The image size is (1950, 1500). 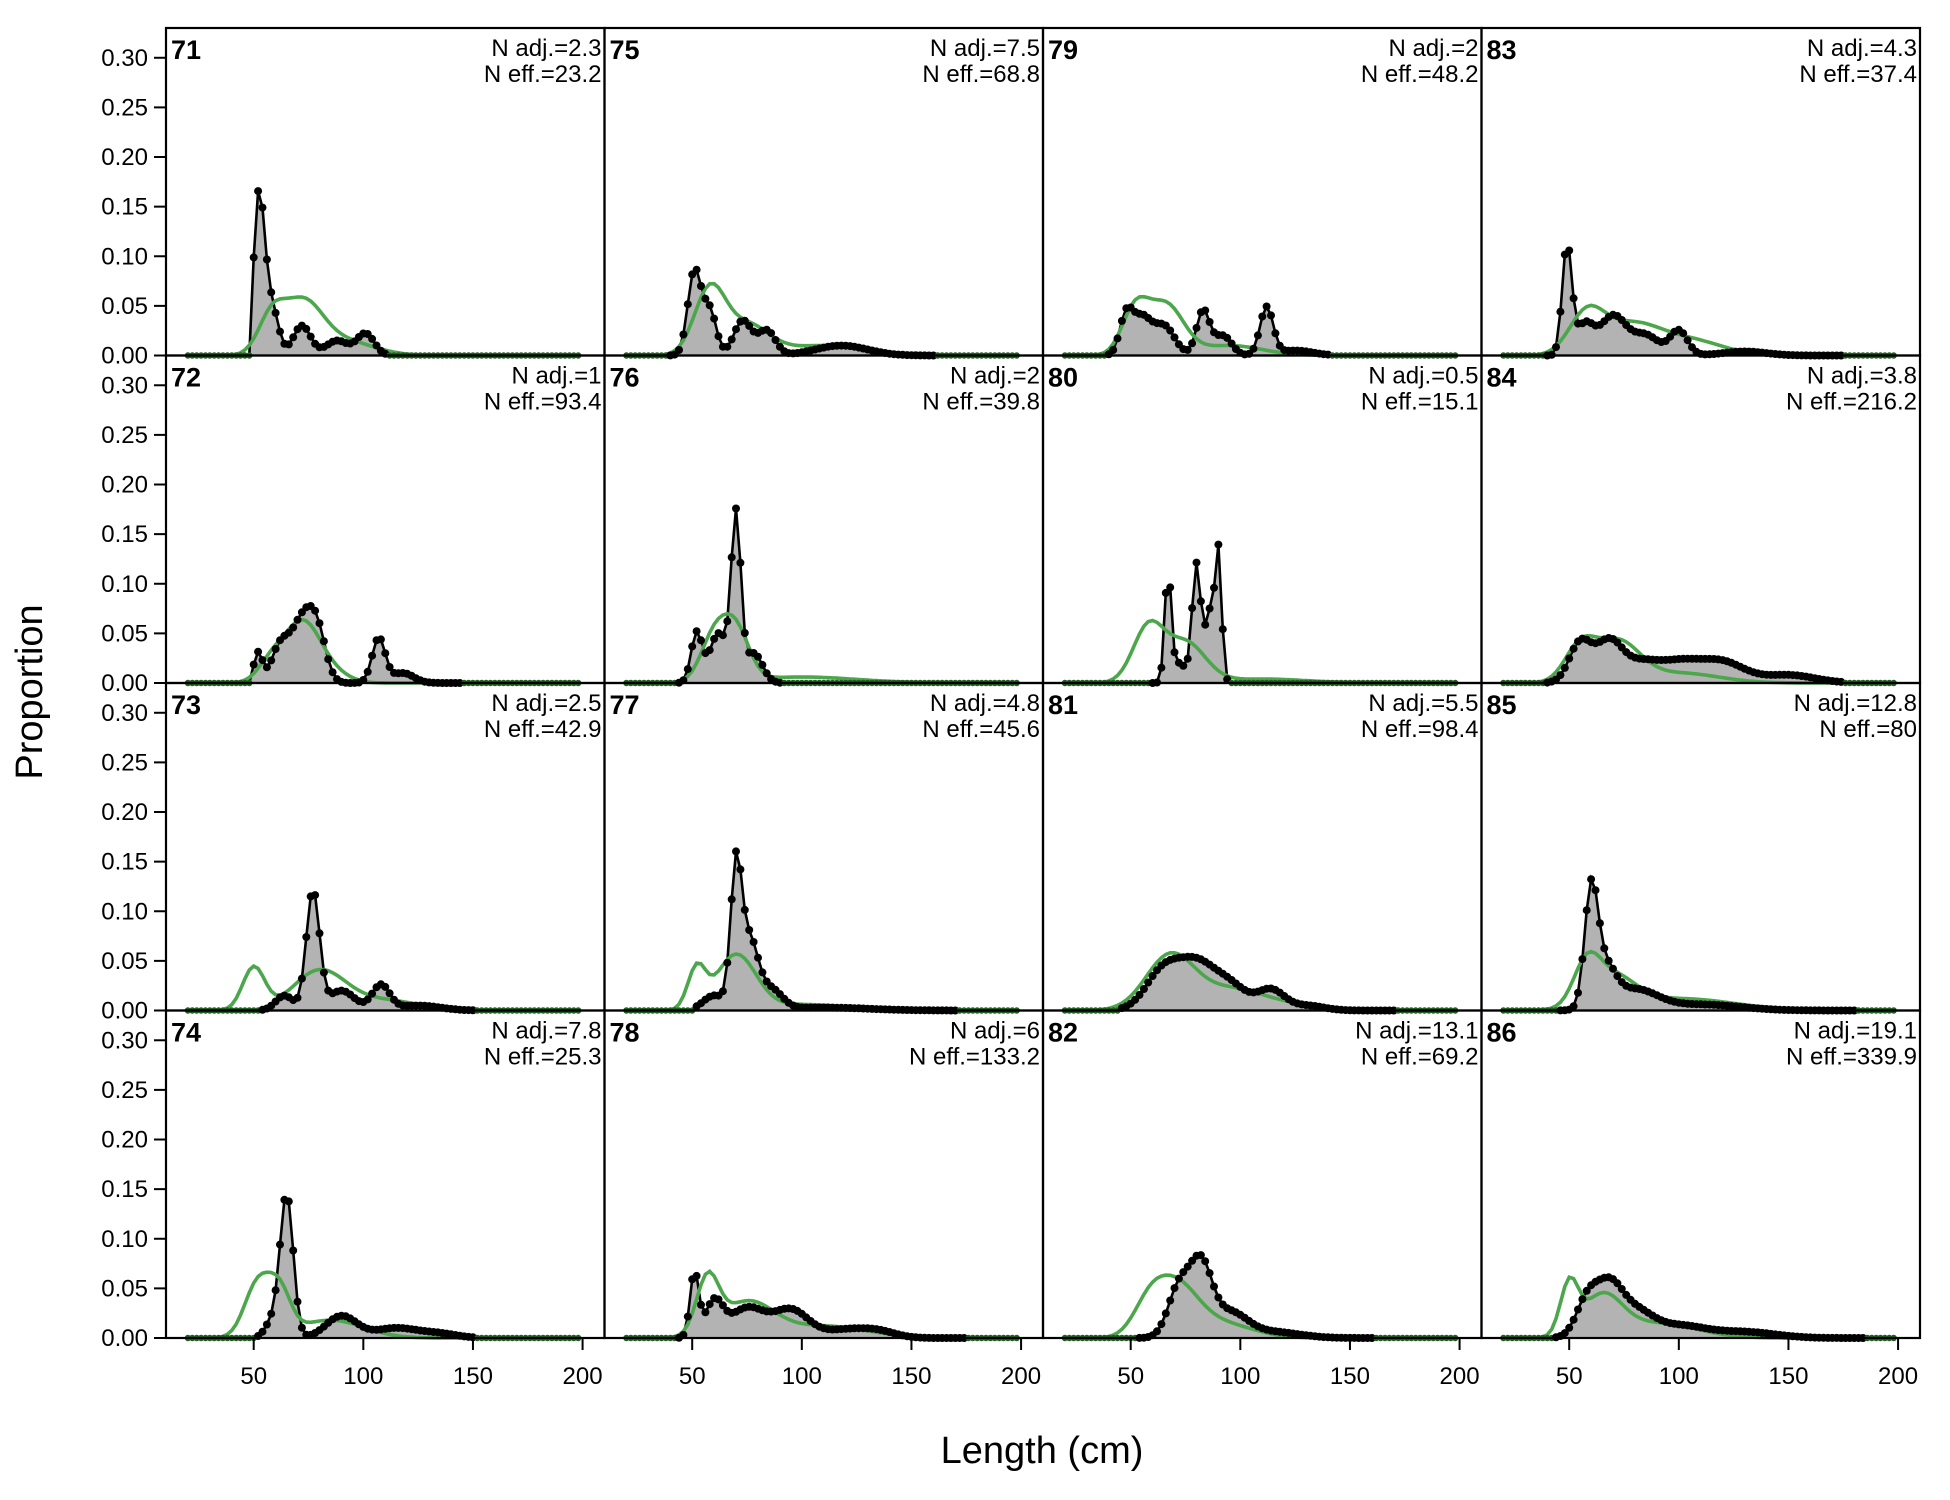 I want to click on panel-71: 71 N adj.=2.3N eff.=23.2, so click(x=385, y=192).